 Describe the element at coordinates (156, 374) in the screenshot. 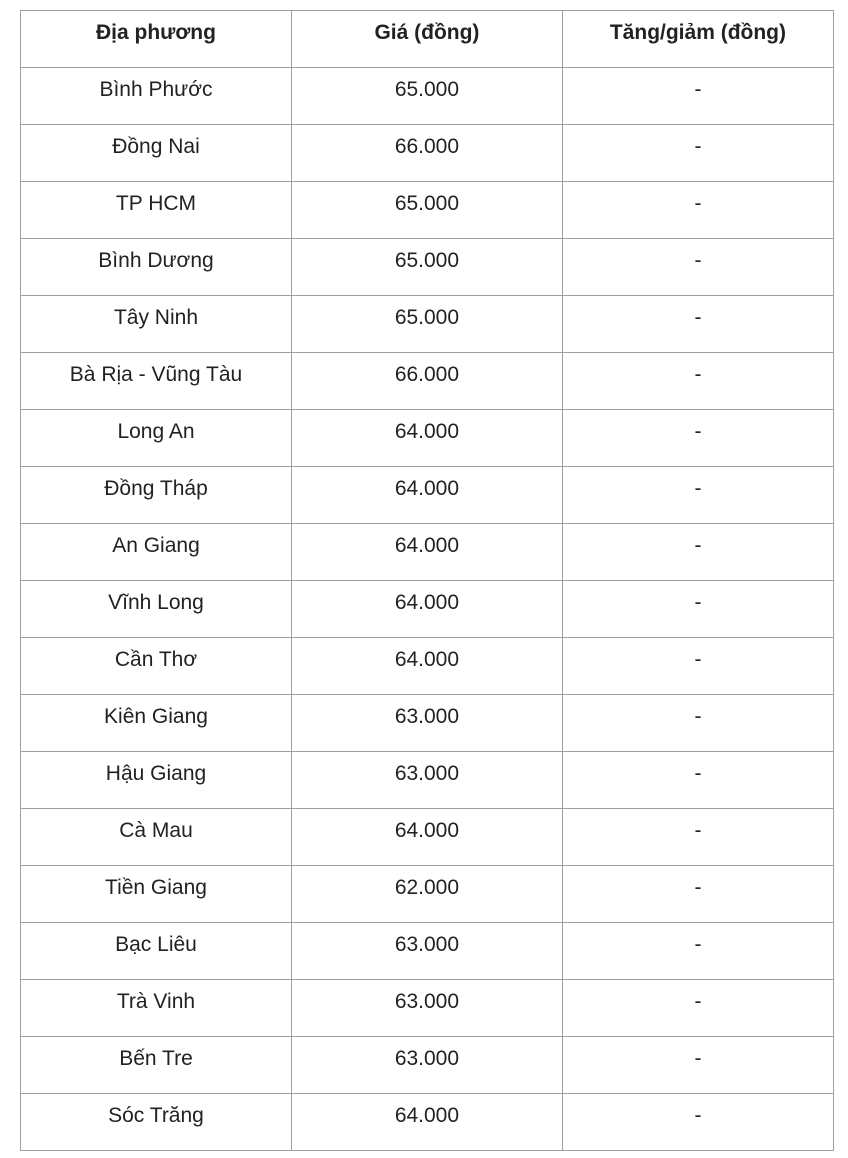

I see `cell-location-text: Bà Rịa - Vũng Tàu` at that location.